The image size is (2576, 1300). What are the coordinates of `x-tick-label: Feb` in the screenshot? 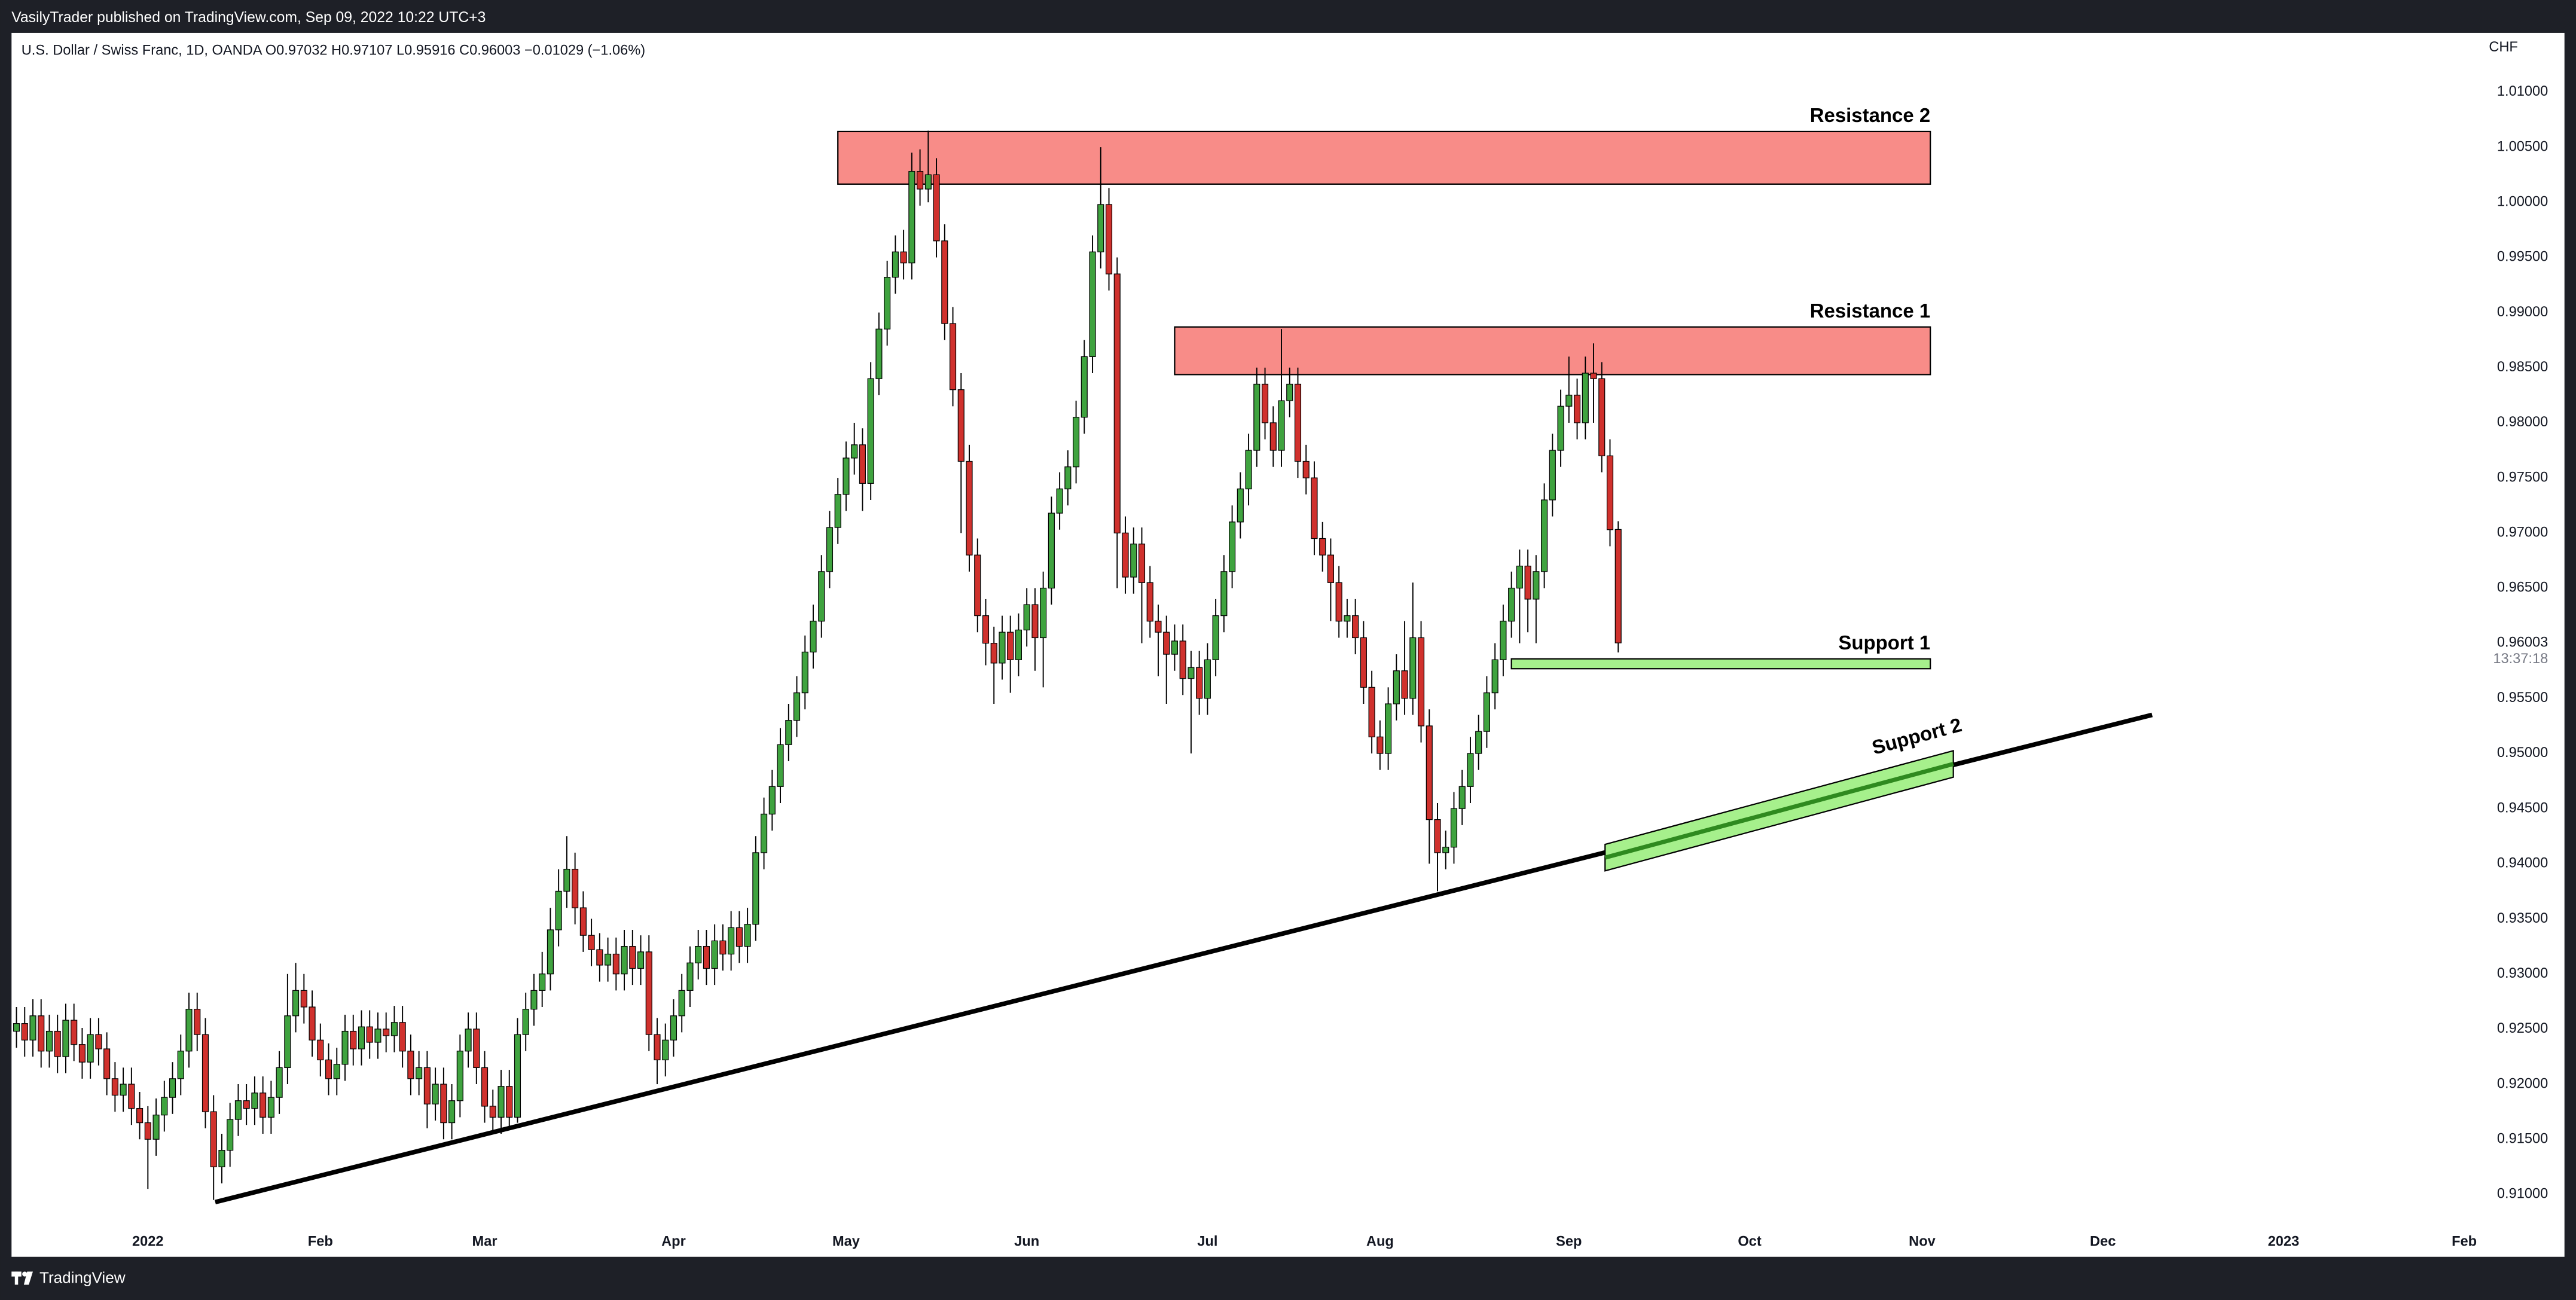 It's located at (320, 1241).